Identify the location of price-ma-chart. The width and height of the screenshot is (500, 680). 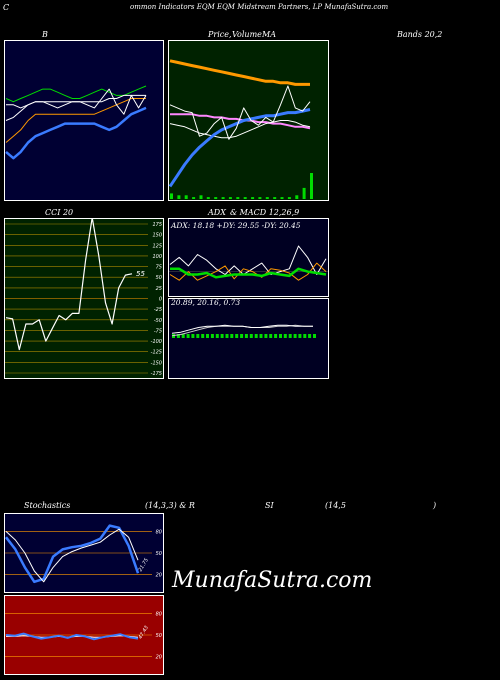
(248, 120).